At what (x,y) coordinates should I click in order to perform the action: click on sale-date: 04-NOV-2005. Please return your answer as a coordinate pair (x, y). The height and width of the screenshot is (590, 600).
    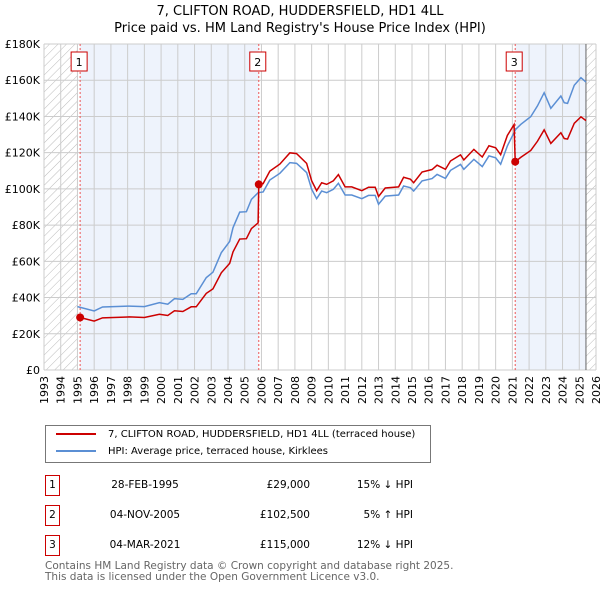
    Looking at the image, I should click on (145, 515).